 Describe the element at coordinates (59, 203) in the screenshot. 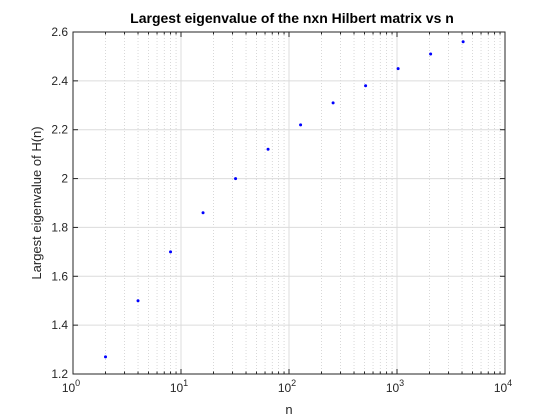

I see `y-tick-labels: 1.2 1.4 1.6 1.8 2 2.2 2.4 2.6` at that location.